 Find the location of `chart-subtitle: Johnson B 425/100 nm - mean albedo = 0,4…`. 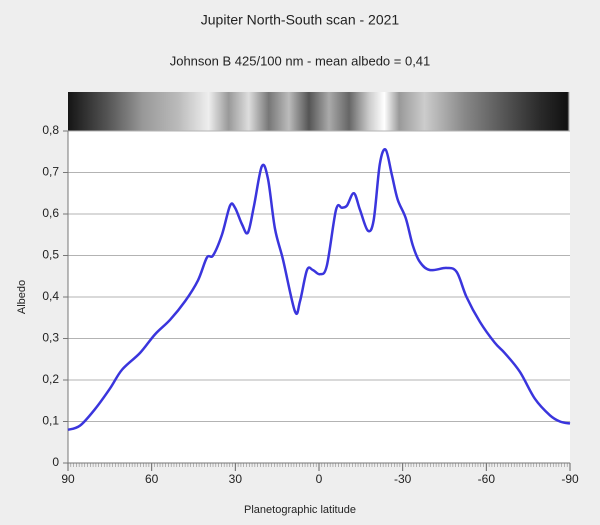

chart-subtitle: Johnson B 425/100 nm - mean albedo = 0,4… is located at coordinates (300, 60).